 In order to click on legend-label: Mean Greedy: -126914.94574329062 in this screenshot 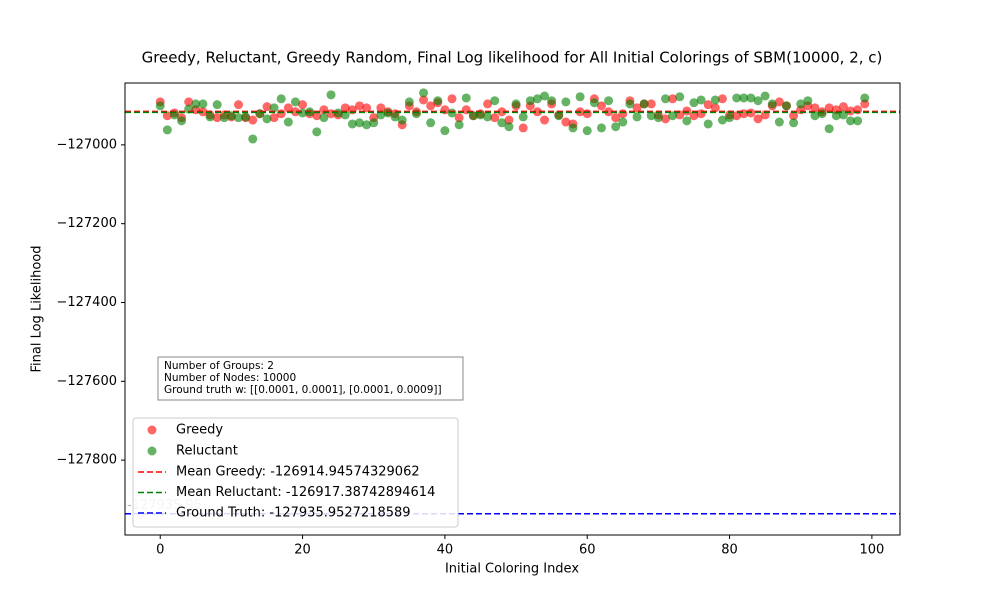, I will do `click(298, 472)`.